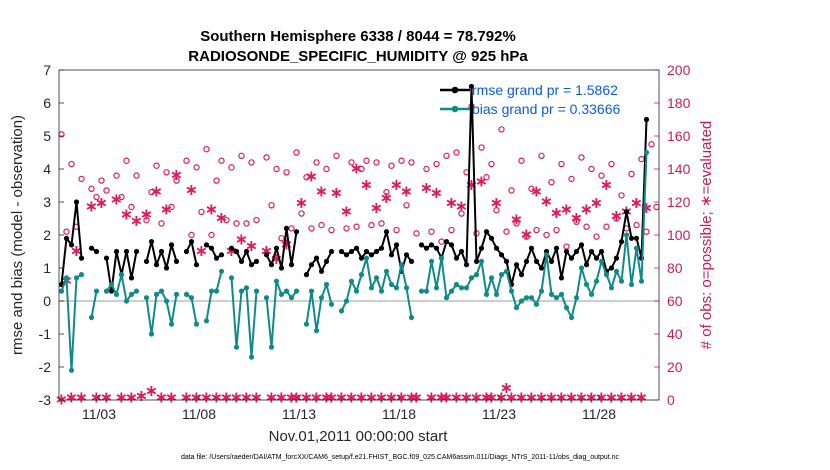 The image size is (830, 470). What do you see at coordinates (706, 235) in the screenshot?
I see `y-axis-label-right: # of obs: o=possible; ∗=evaluated` at bounding box center [706, 235].